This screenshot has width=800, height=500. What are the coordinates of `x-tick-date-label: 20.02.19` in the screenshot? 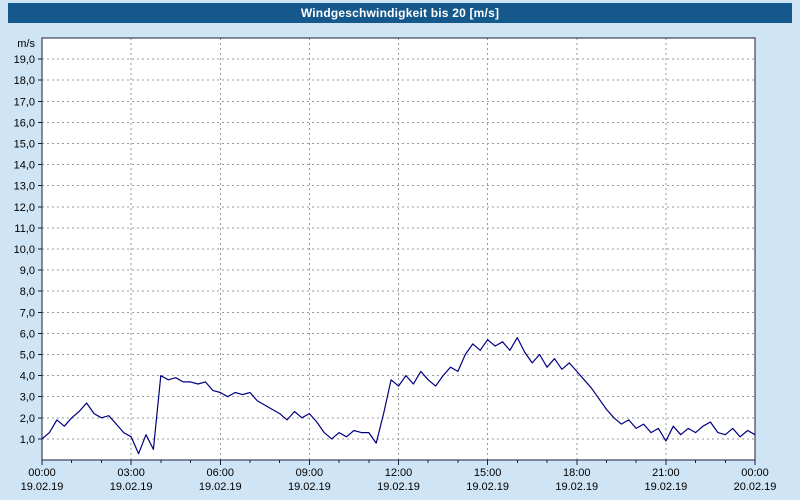 It's located at (755, 487).